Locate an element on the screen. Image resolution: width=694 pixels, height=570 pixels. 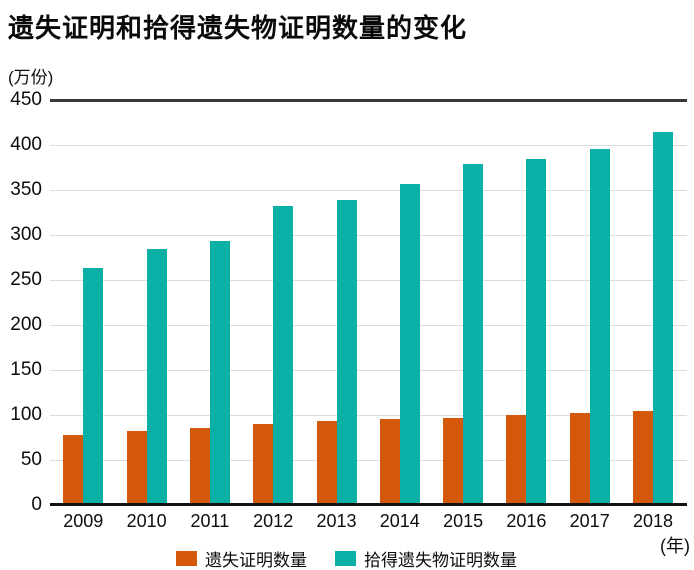
legend: 遗失证明数量 拾得遗失物证明数量 is located at coordinates (346, 560).